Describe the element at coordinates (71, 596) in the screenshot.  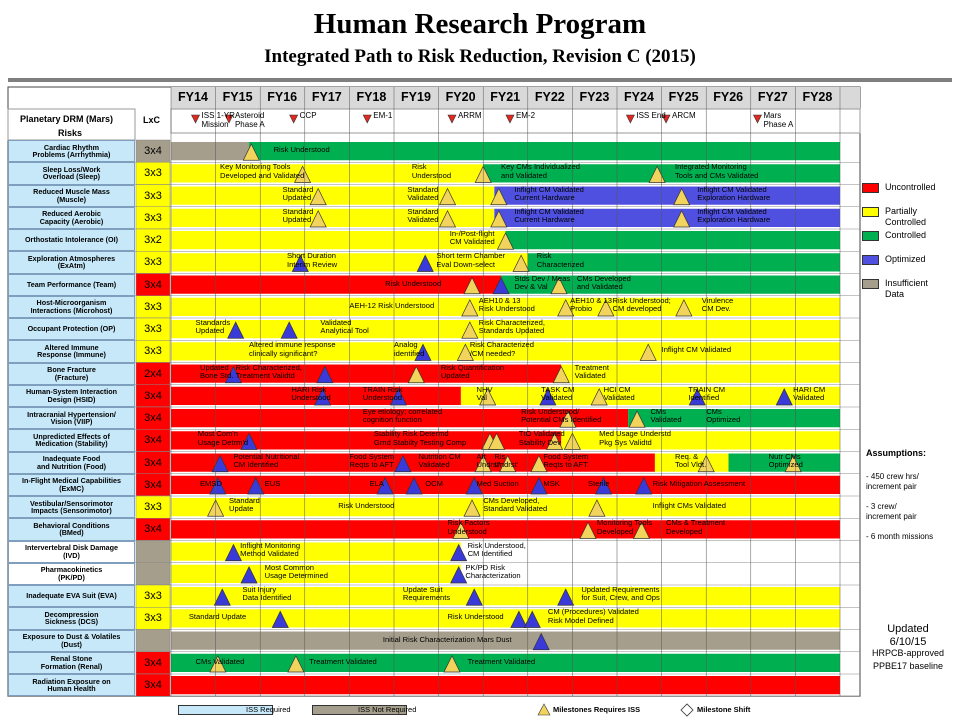
I see `risk-label: Inadequate EVA Suit (EVA)` at that location.